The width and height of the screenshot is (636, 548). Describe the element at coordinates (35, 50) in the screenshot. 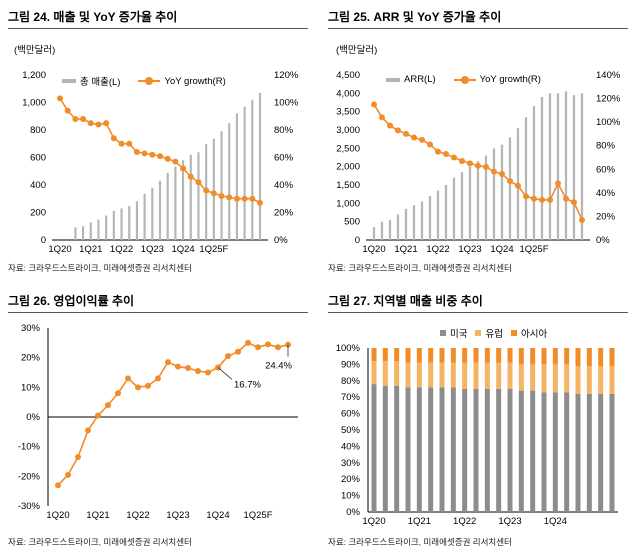

I see `unit-label: (백만달러)` at that location.